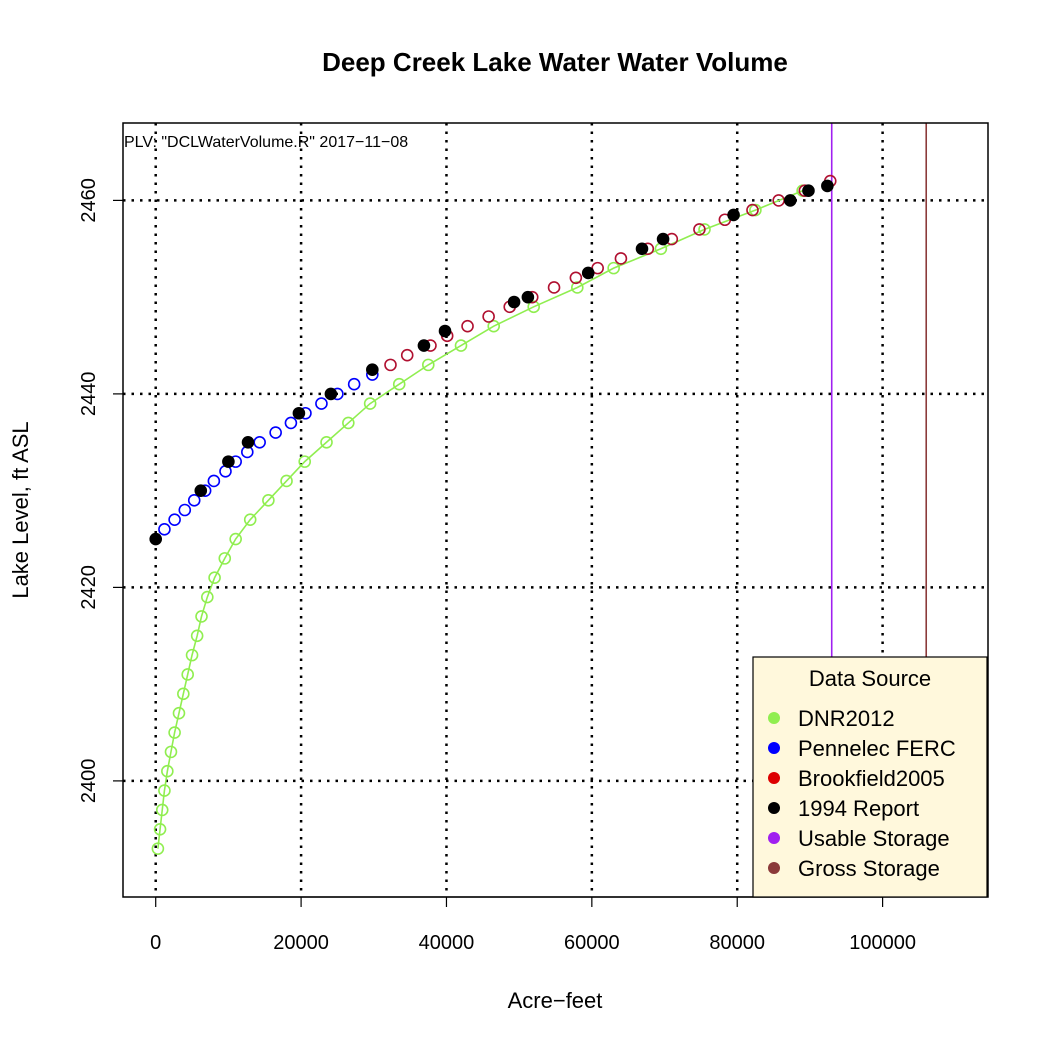 Image resolution: width=1050 pixels, height=1050 pixels. Describe the element at coordinates (555, 1000) in the screenshot. I see `x-axis-label: Acre−feet` at that location.